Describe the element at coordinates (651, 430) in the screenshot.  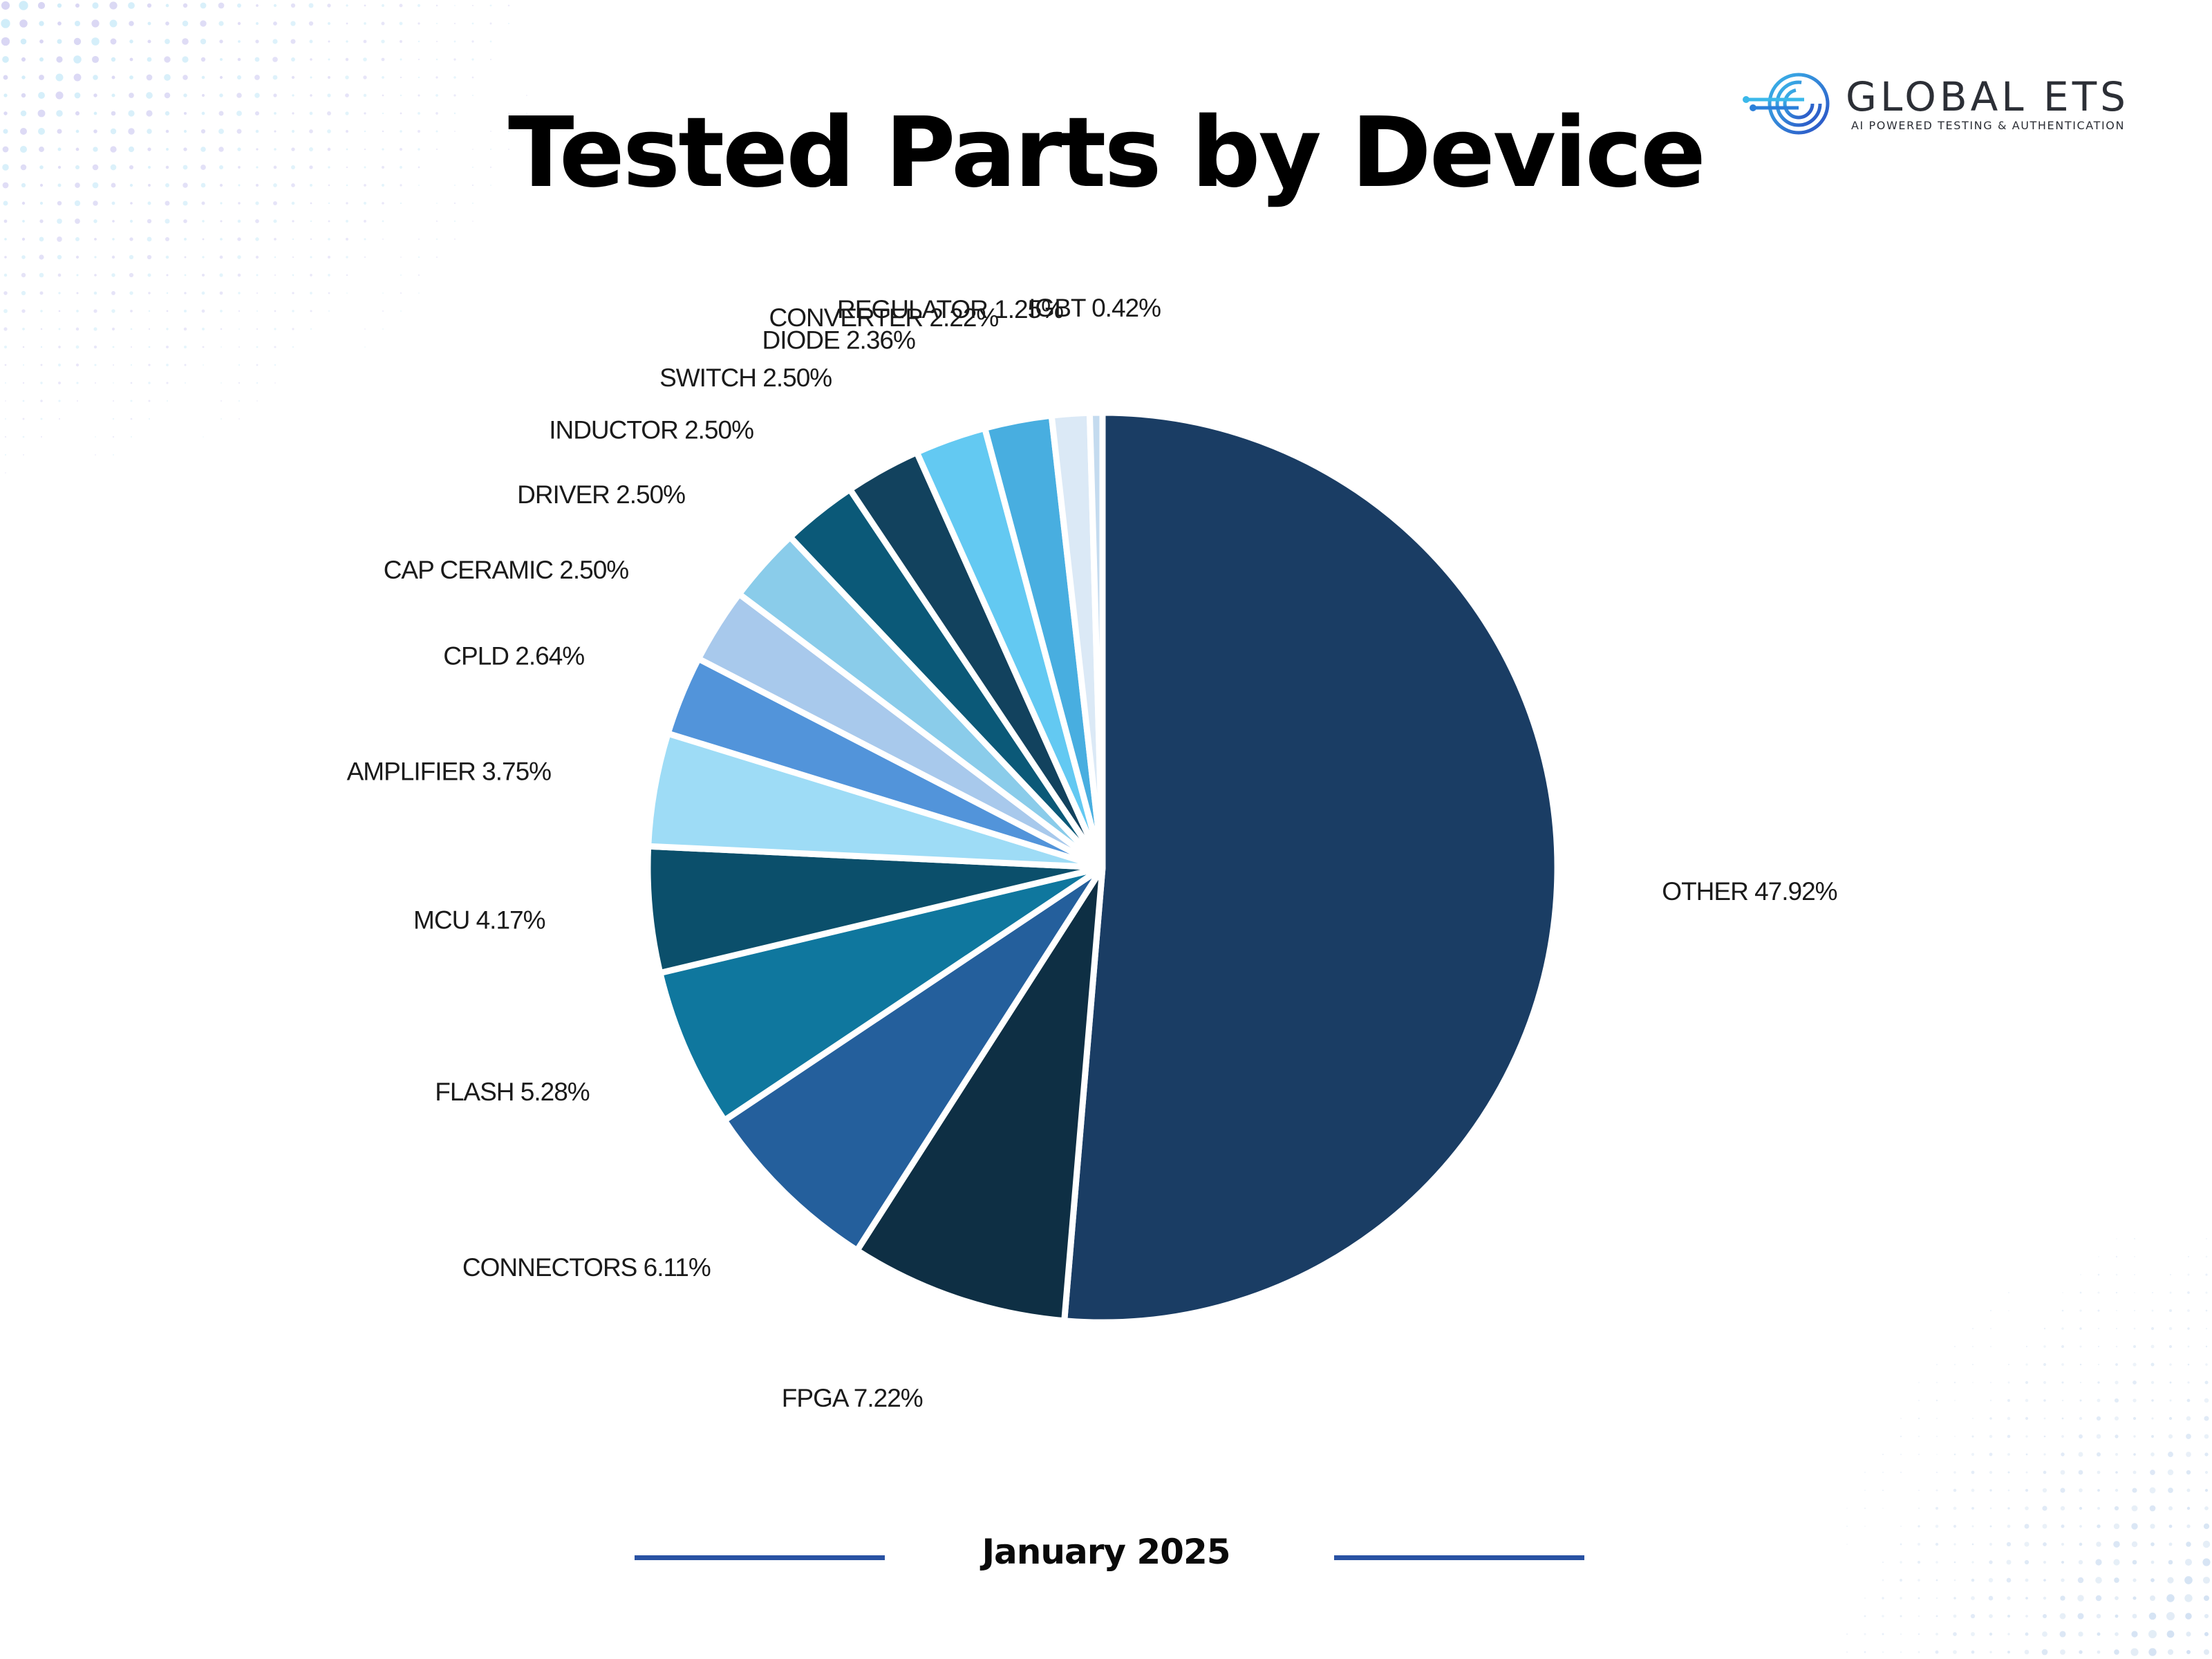
I see `slice-label: INDUCTOR 2.50%` at that location.